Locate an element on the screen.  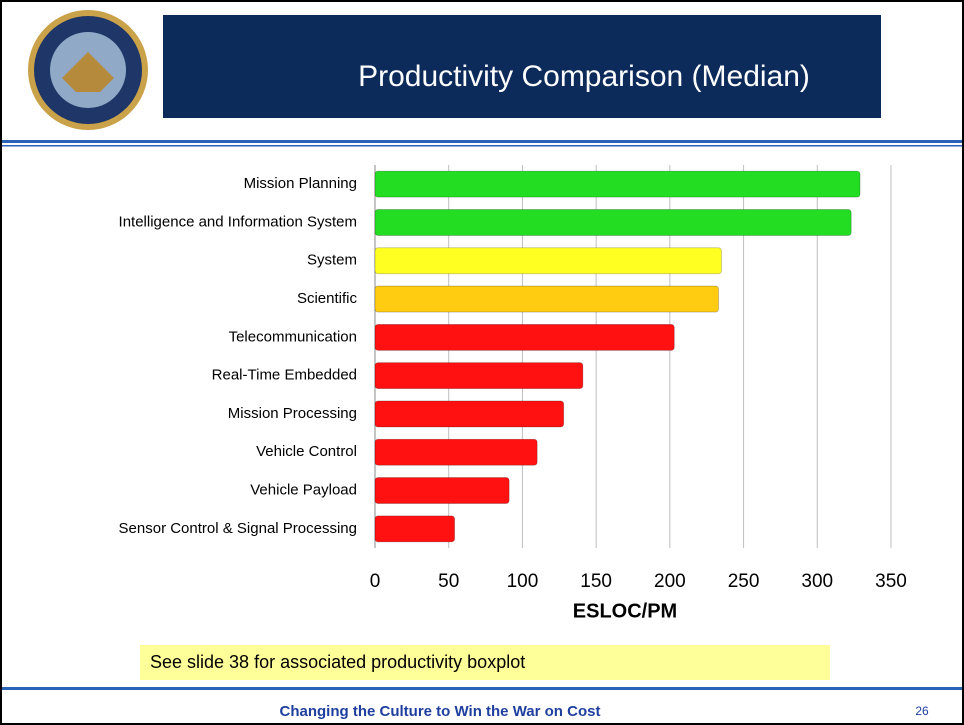
logo-eagle is located at coordinates (88, 72).